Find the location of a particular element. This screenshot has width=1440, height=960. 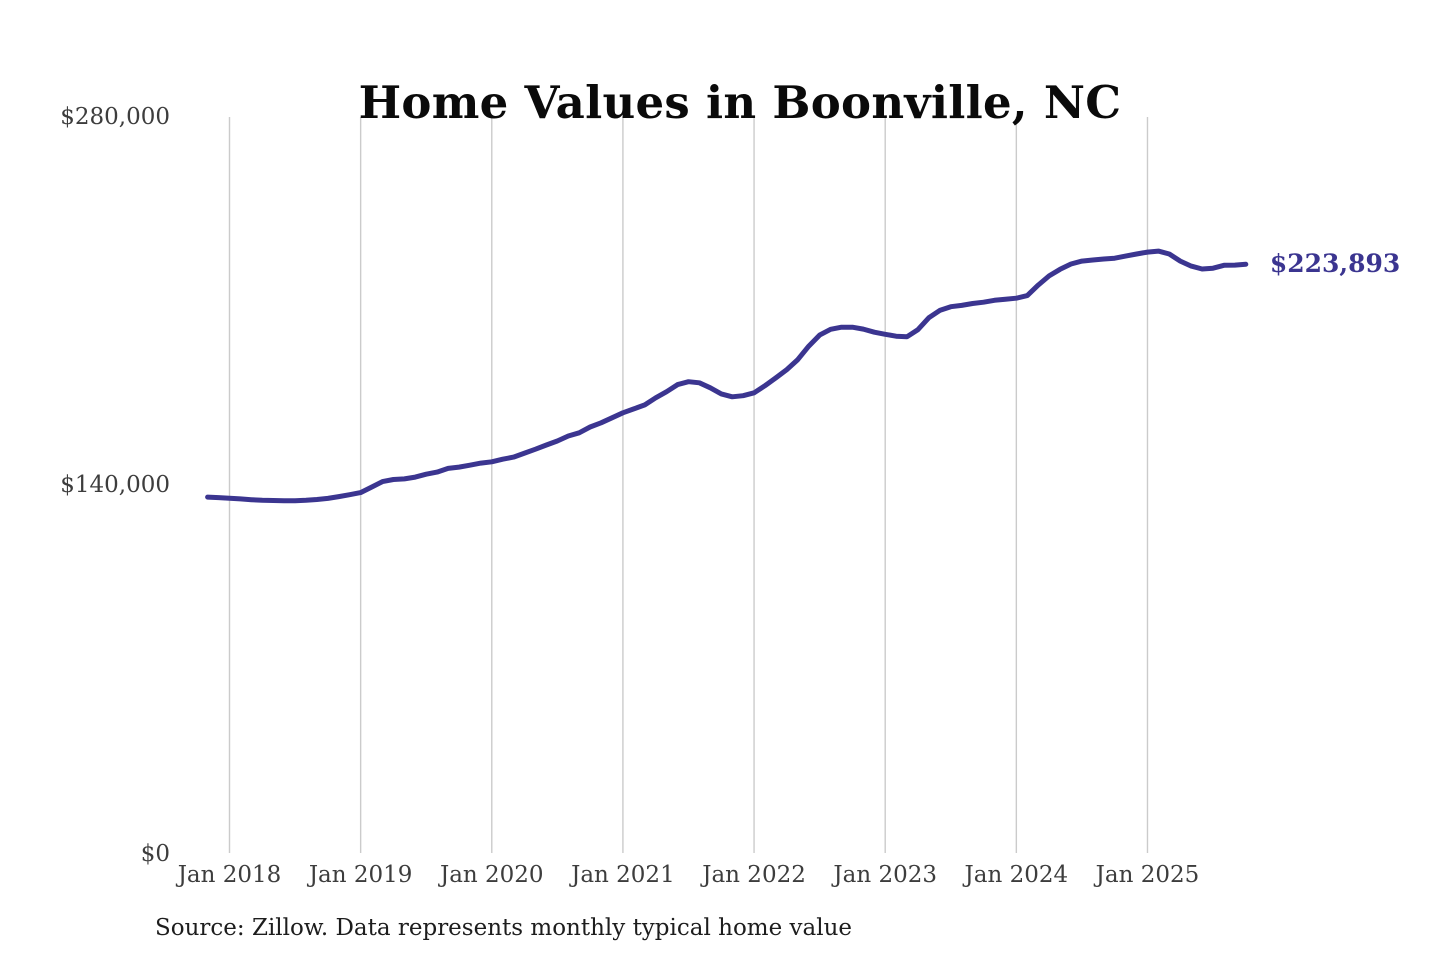

latest-value-label: $223,893 is located at coordinates (1335, 264).